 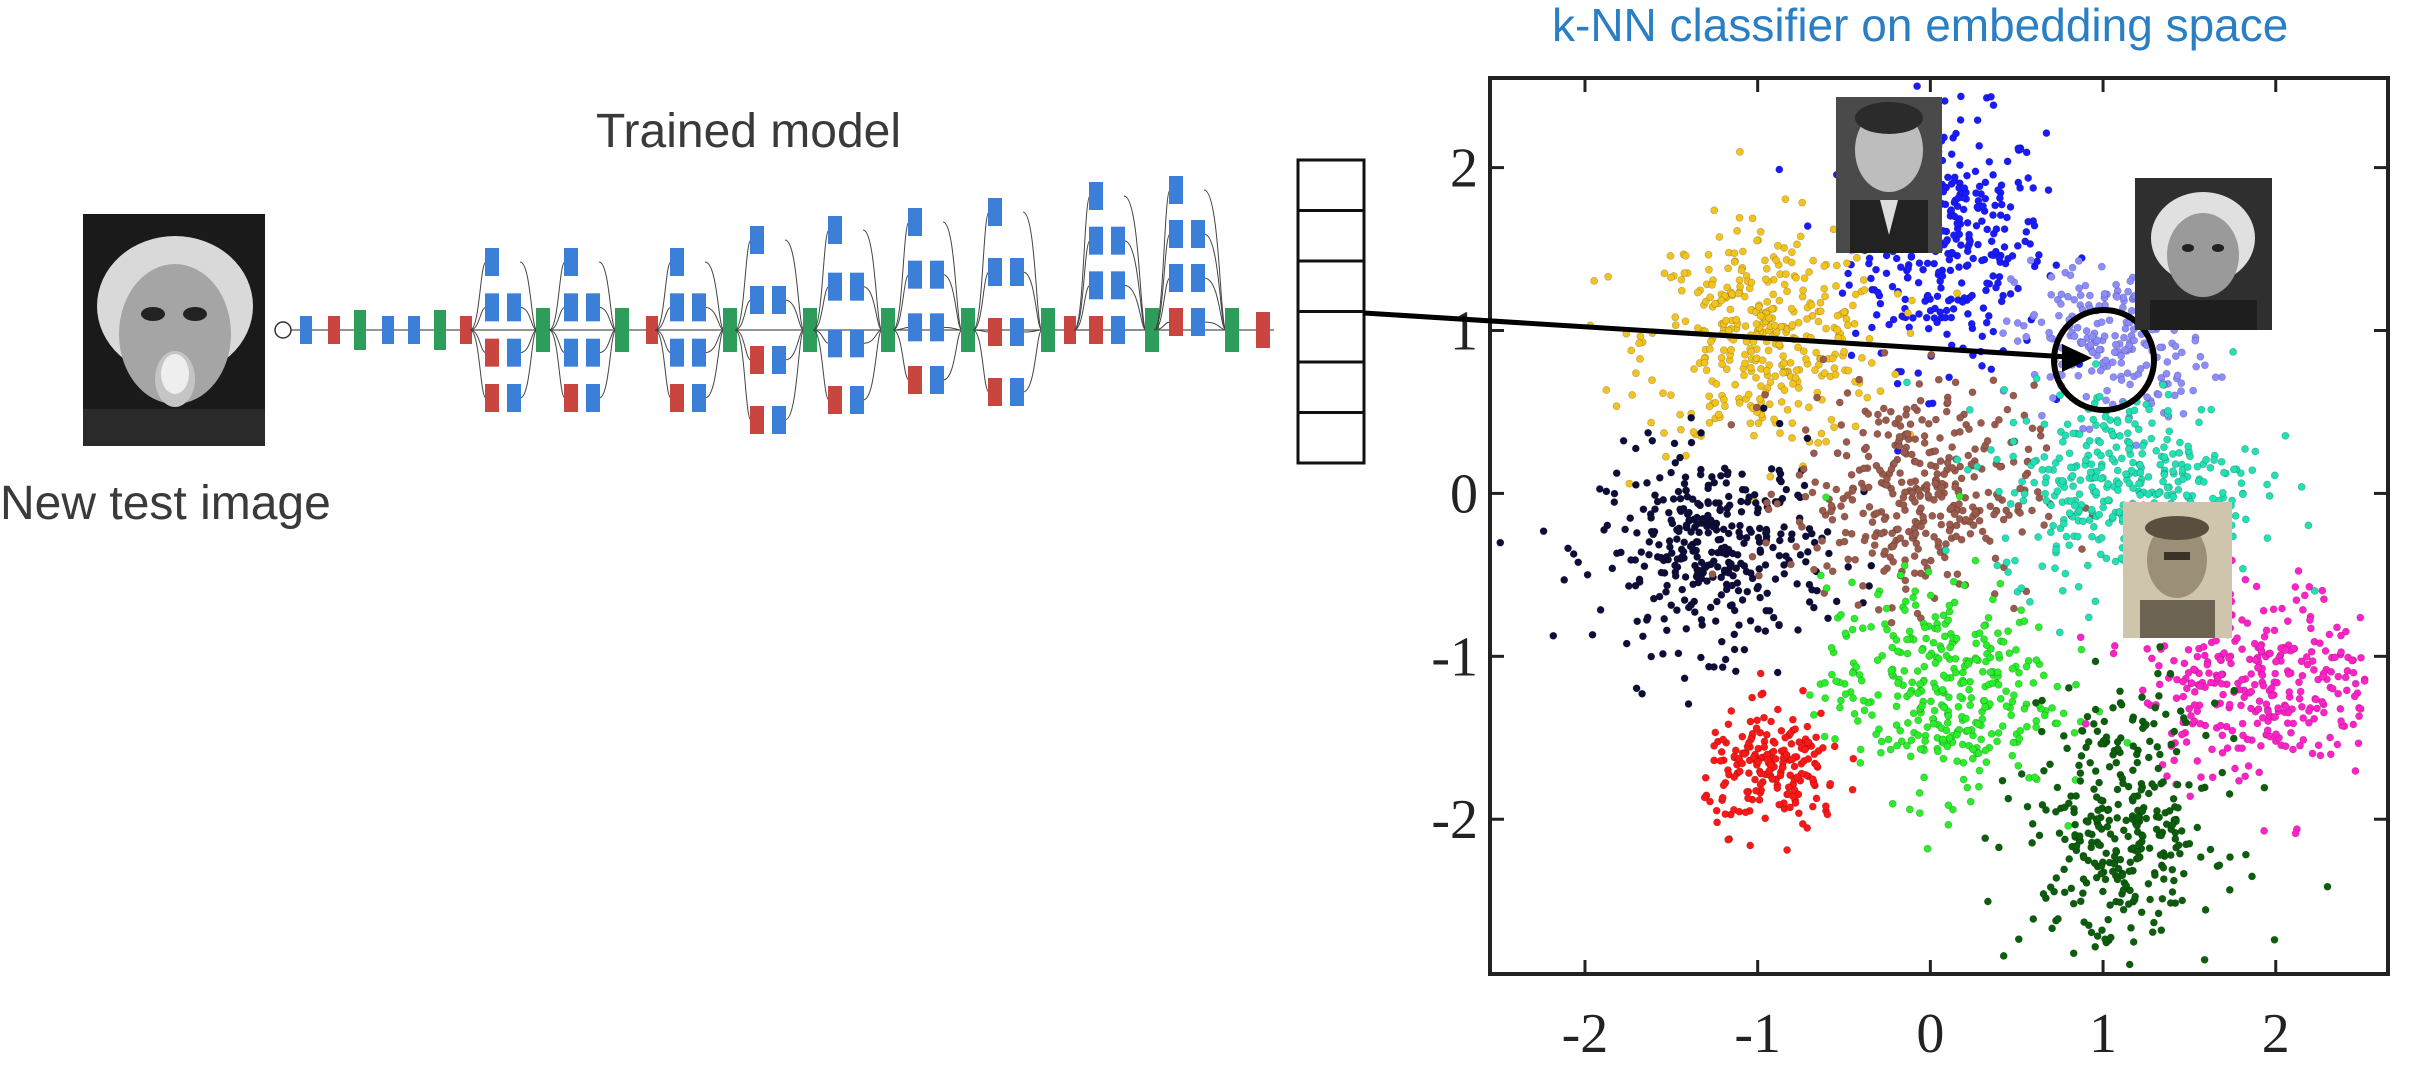 What do you see at coordinates (1176, 322) in the screenshot?
I see `network-layer-pool` at bounding box center [1176, 322].